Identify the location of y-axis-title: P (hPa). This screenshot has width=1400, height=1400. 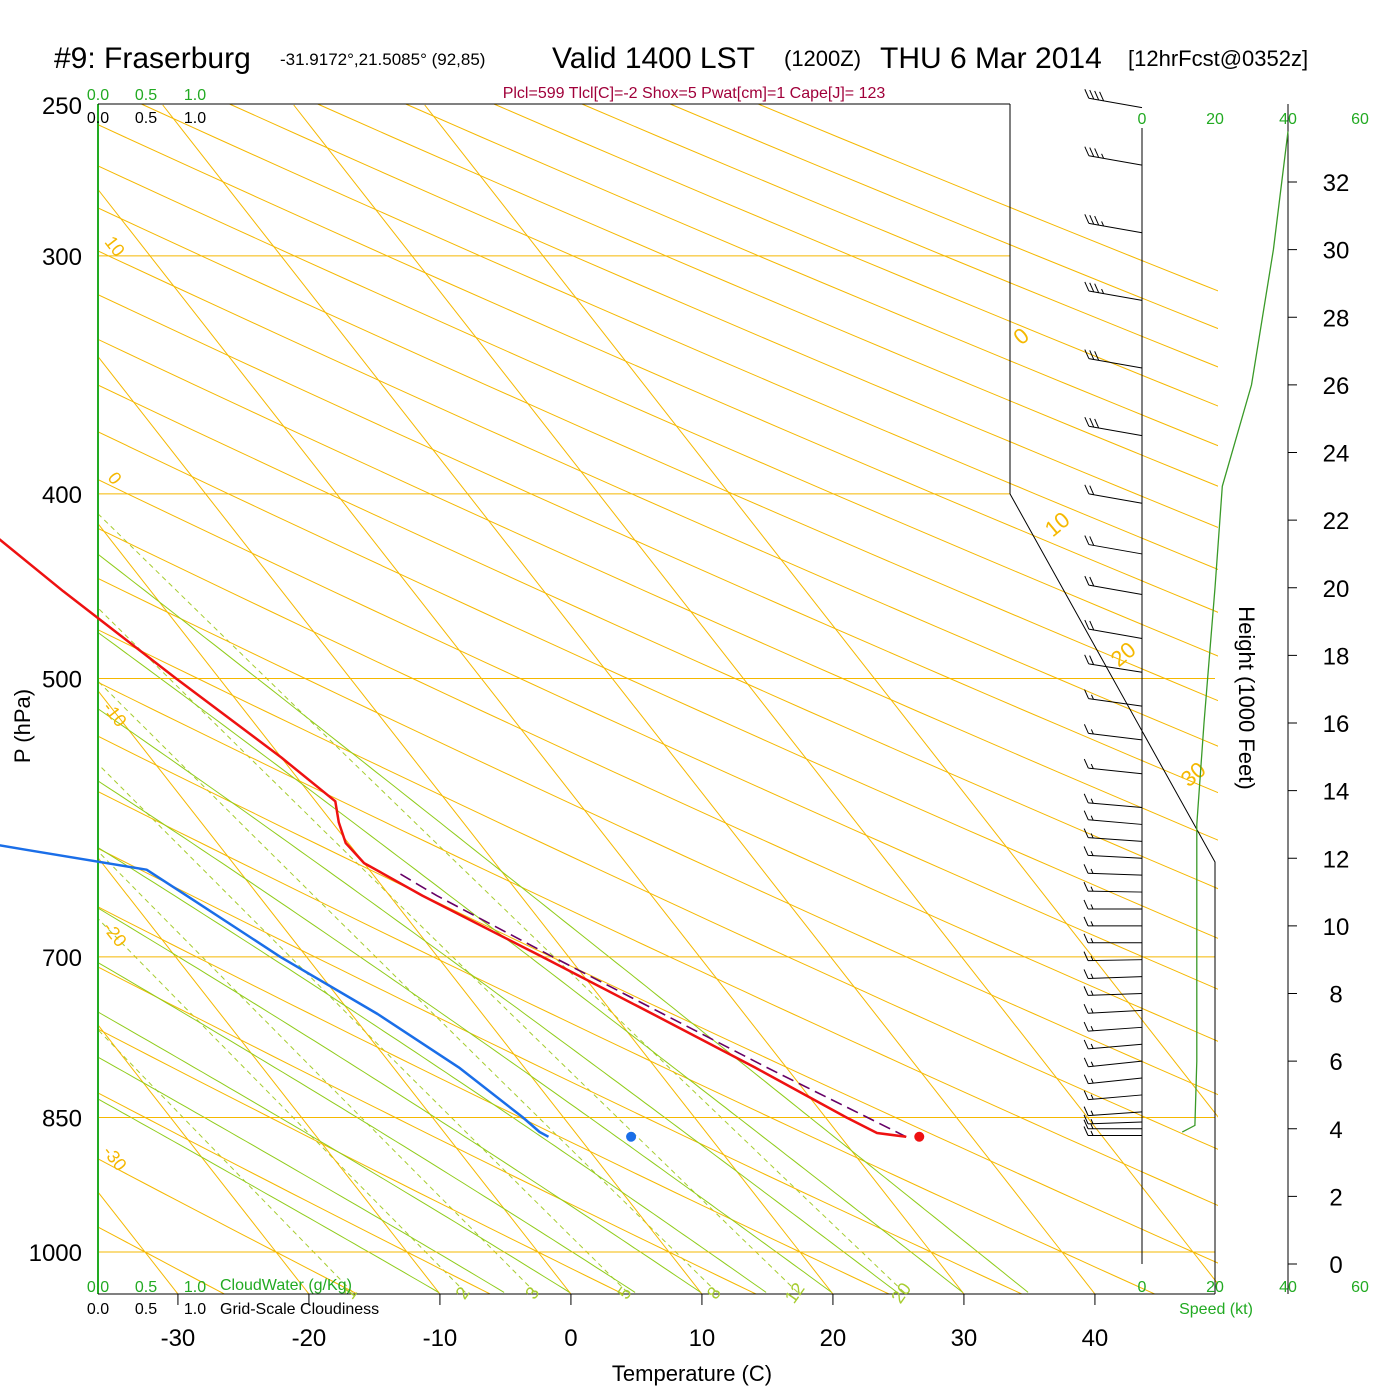
(22, 726).